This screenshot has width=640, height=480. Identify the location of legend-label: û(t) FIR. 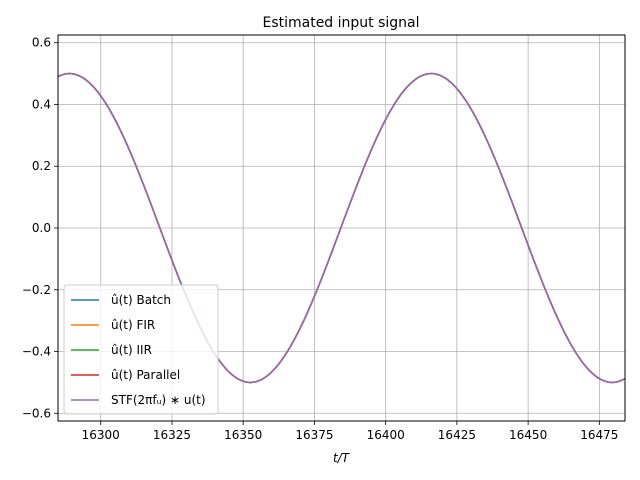
(133, 325).